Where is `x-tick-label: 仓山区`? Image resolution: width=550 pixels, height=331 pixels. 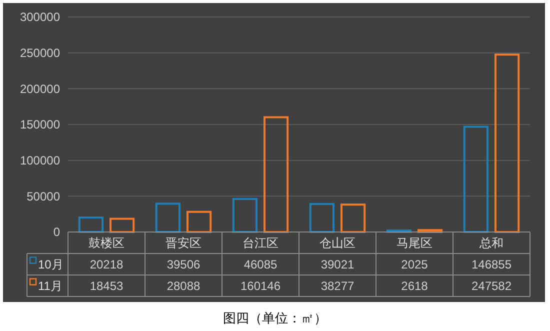 x-tick-label: 仓山区 is located at coordinates (338, 243).